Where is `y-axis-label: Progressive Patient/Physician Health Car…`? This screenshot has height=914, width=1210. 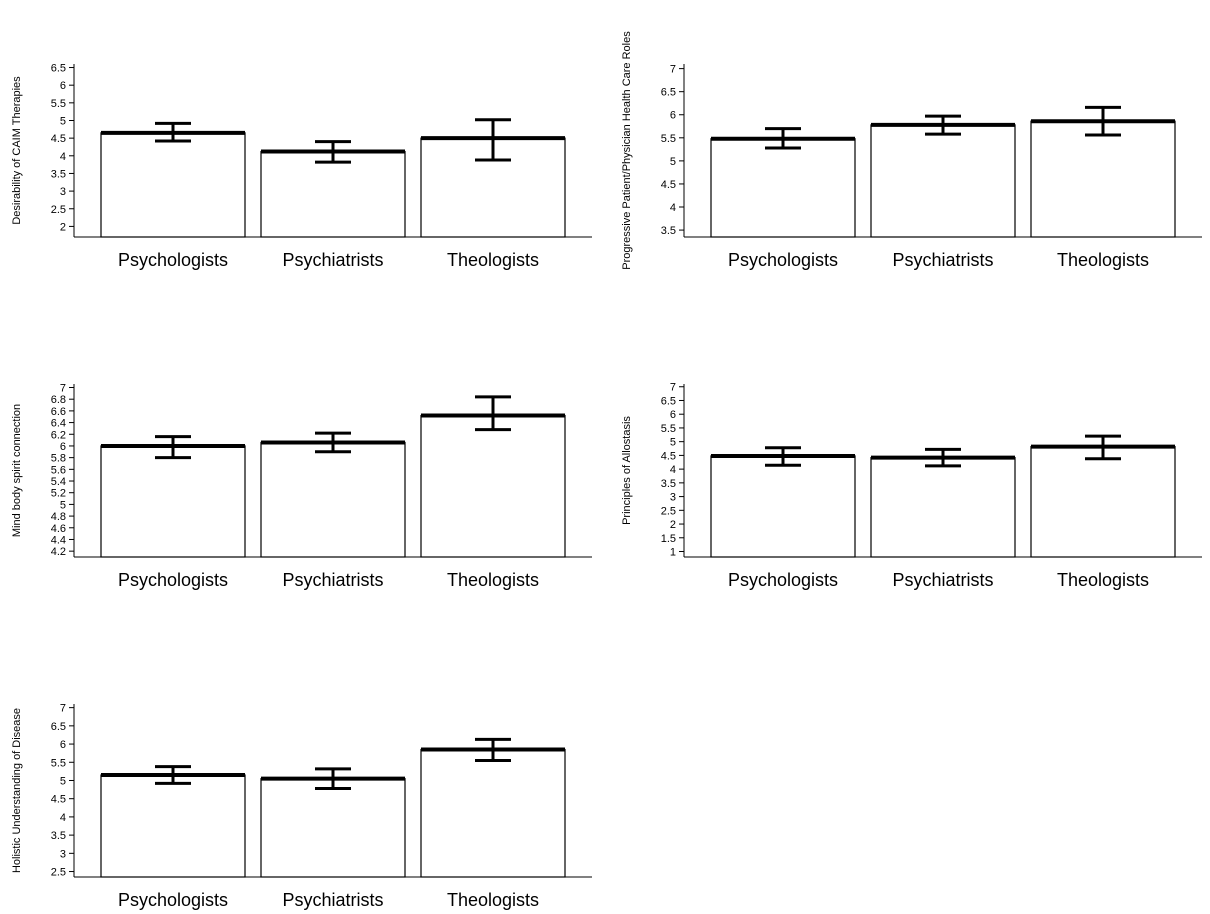 y-axis-label: Progressive Patient/Physician Health Car… is located at coordinates (627, 150).